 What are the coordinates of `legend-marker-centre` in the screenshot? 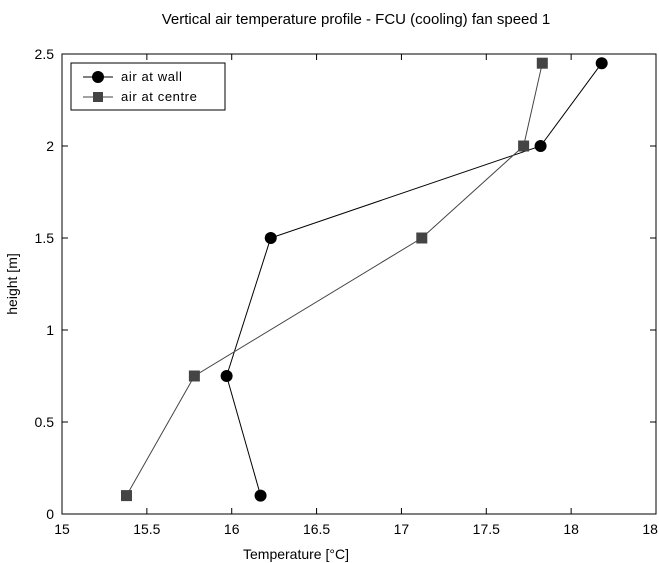 It's located at (98, 97).